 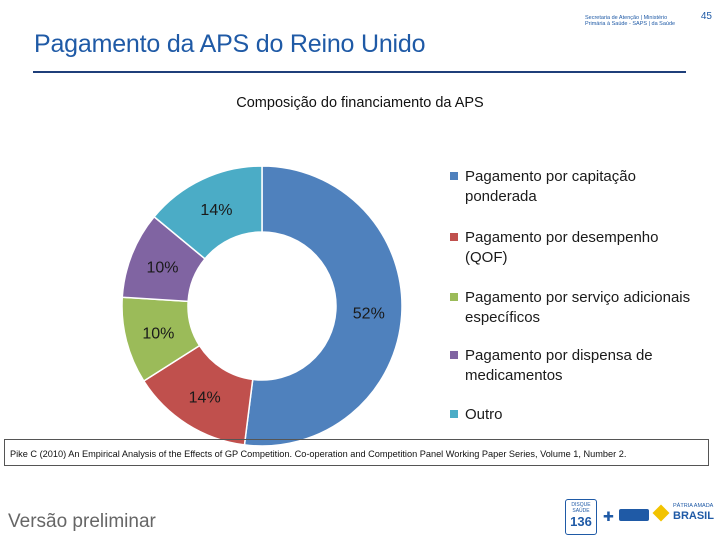 I want to click on patria-amada-text: PÁTRIA AMADA, so click(x=693, y=506).